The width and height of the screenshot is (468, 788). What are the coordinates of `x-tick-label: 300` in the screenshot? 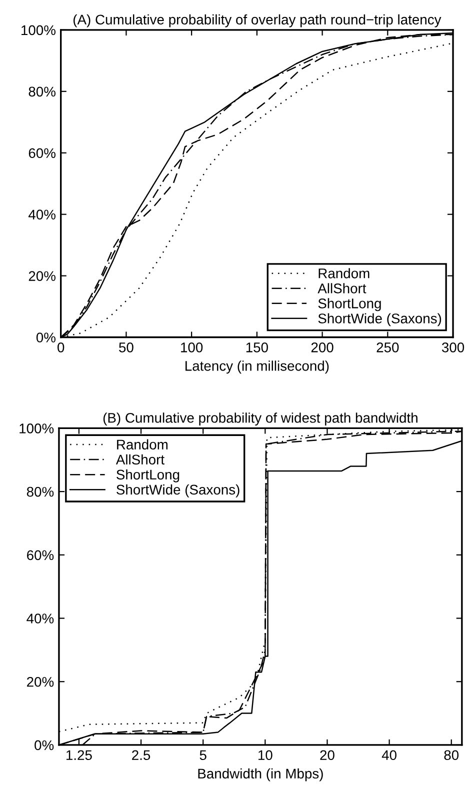 It's located at (453, 347).